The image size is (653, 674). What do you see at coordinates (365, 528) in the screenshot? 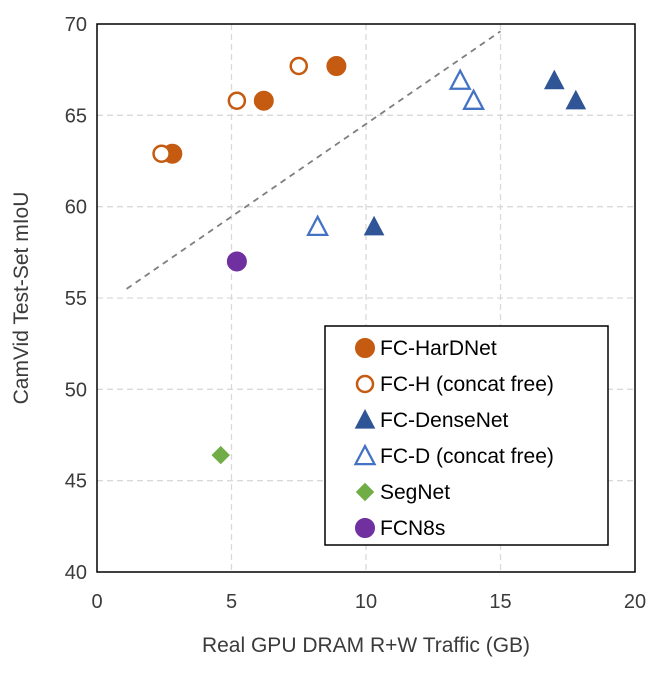
I see `legend-marker-fcn8s` at bounding box center [365, 528].